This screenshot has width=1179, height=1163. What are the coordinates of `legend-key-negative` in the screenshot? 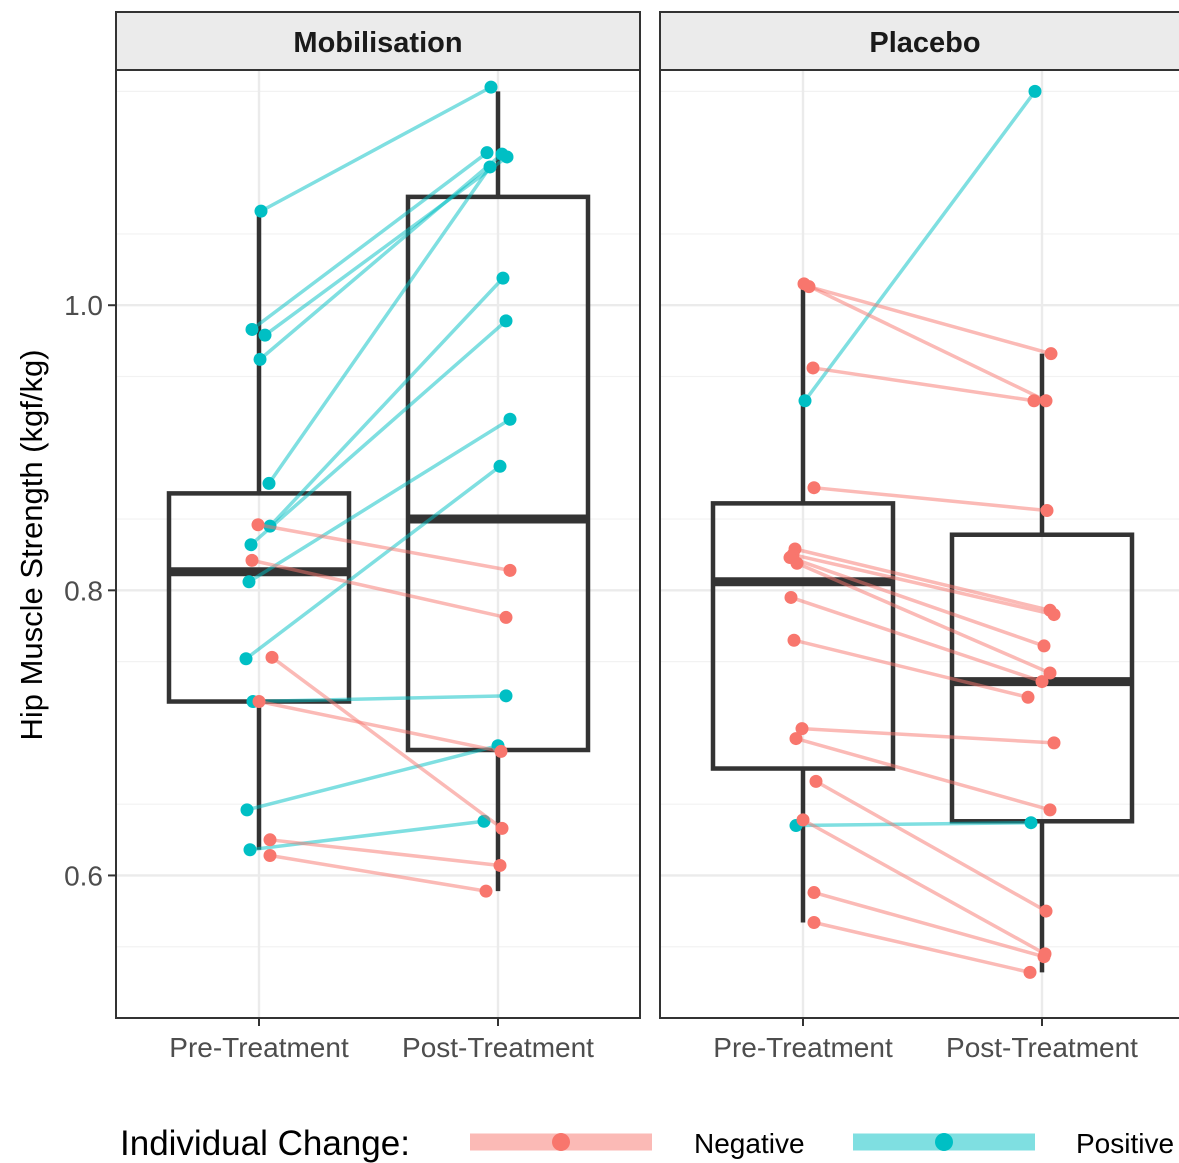 It's located at (561, 1142).